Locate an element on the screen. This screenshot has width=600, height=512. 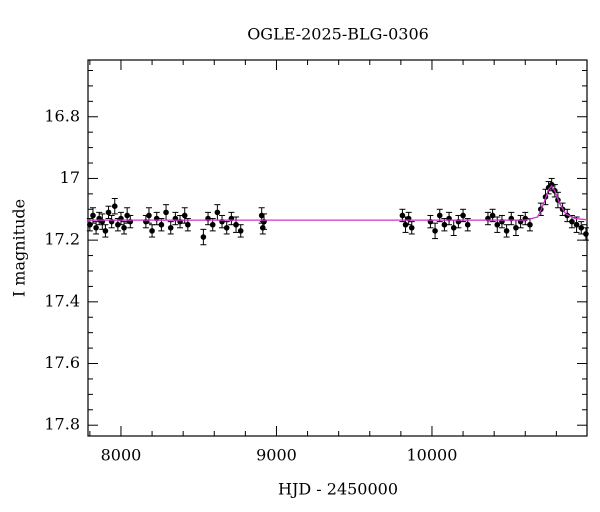
x-tick-label: 10000 is located at coordinates (432, 455).